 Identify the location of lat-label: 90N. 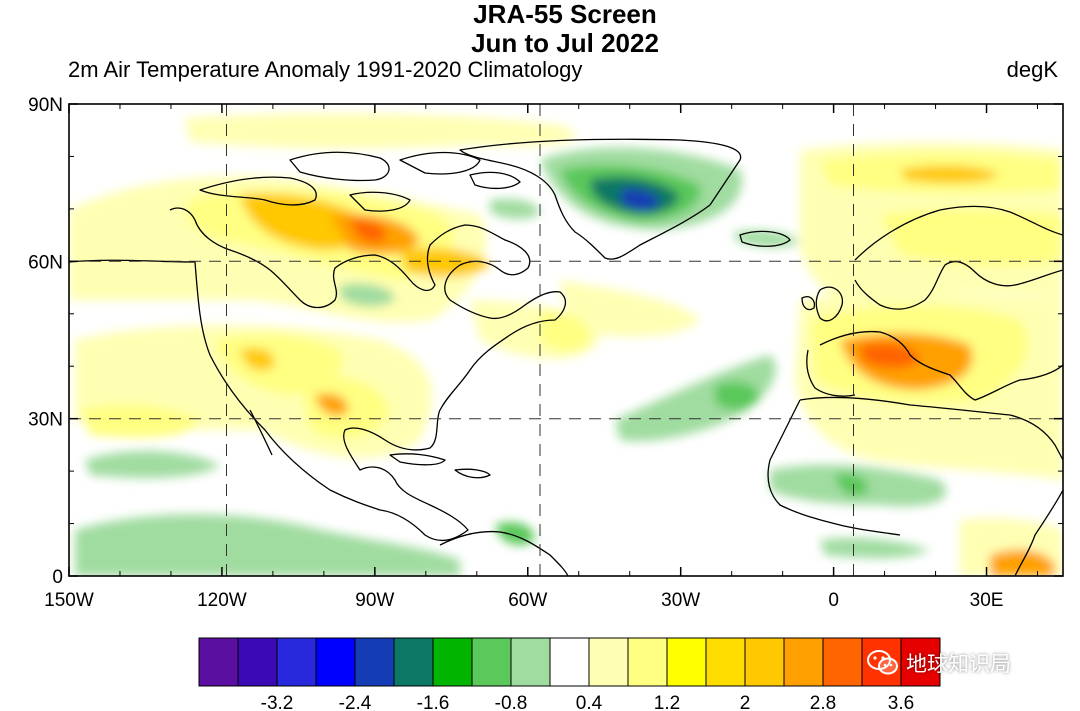
(45, 105).